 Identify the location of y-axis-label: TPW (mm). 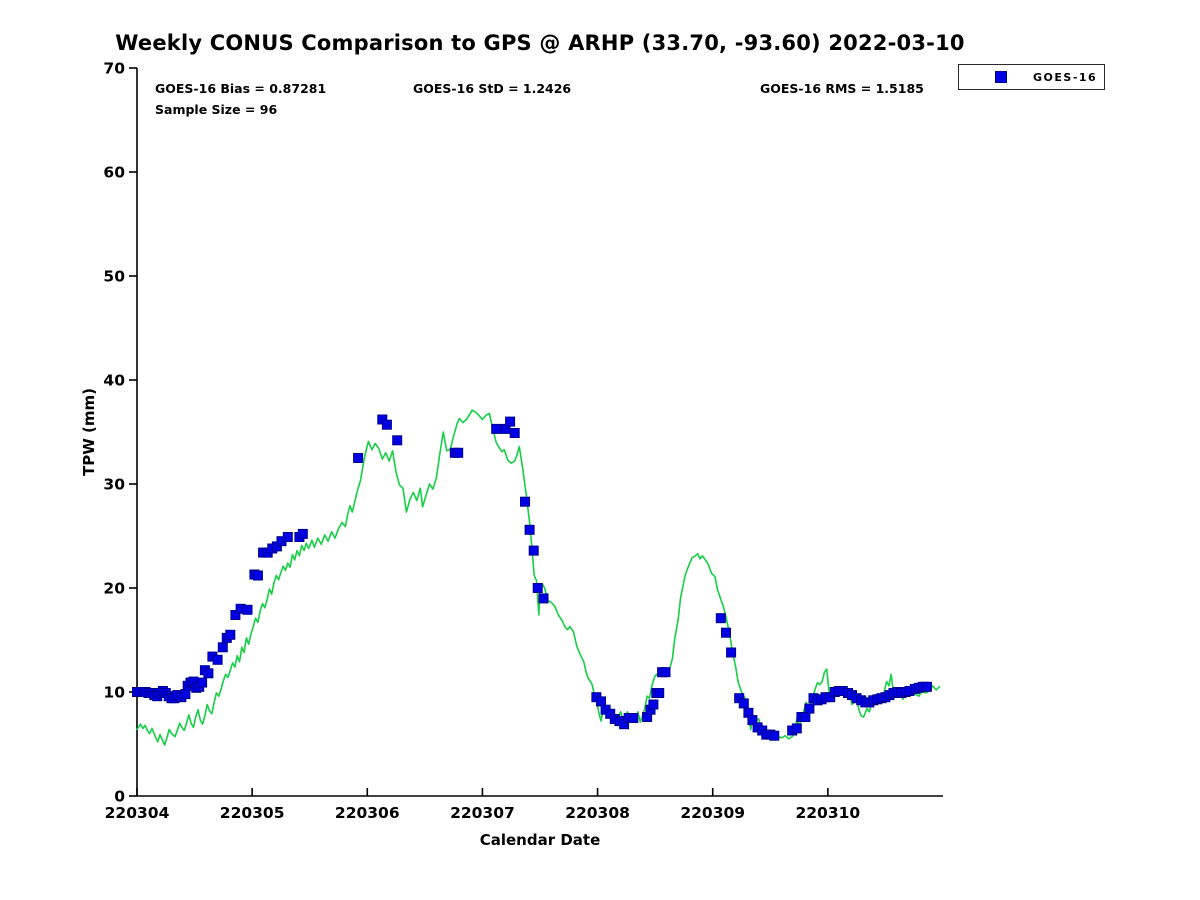
(89, 432).